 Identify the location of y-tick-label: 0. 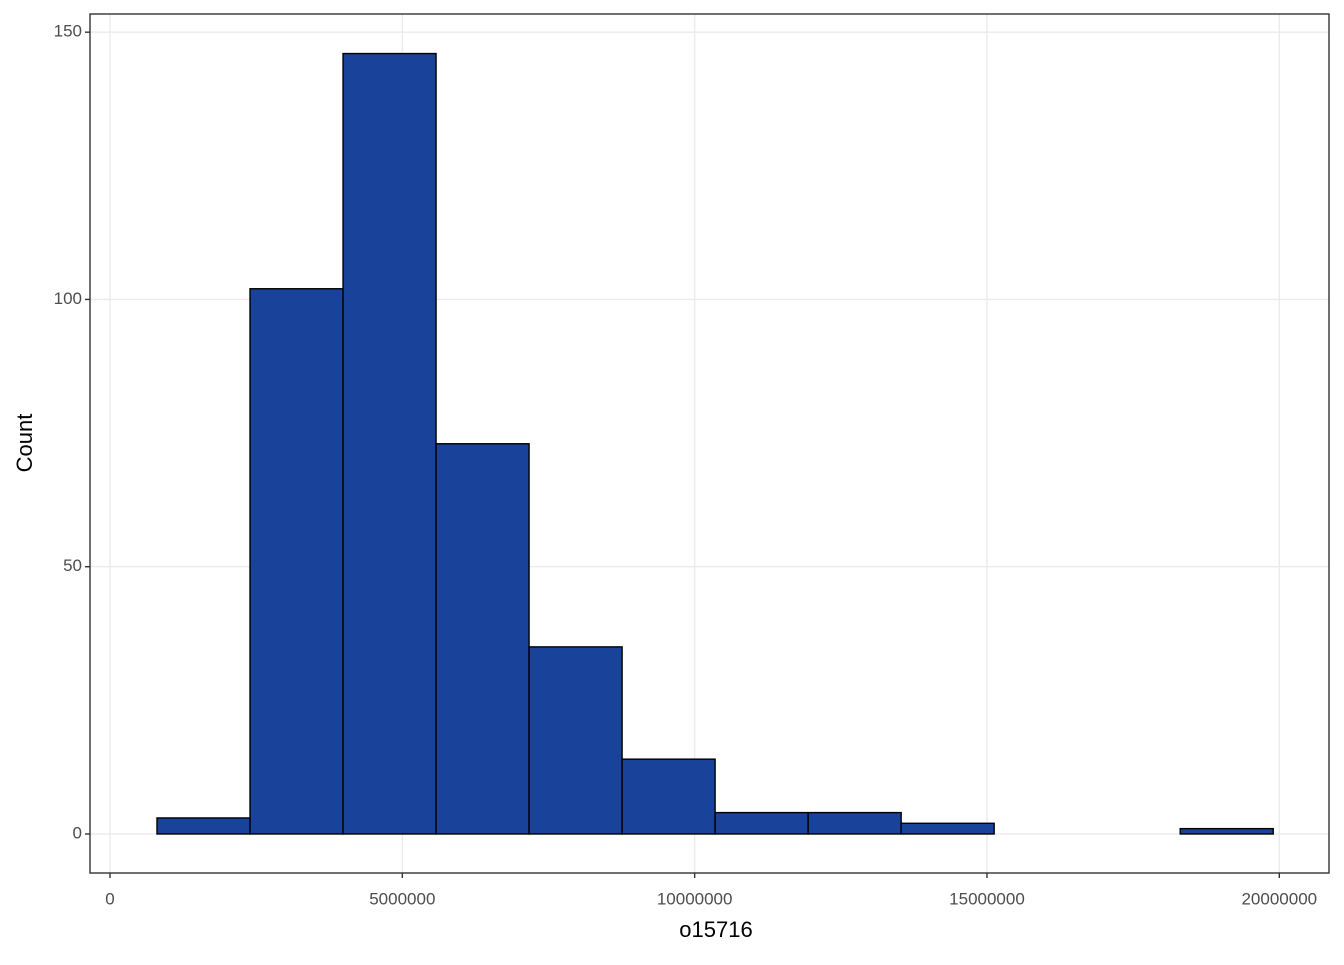
(77, 832).